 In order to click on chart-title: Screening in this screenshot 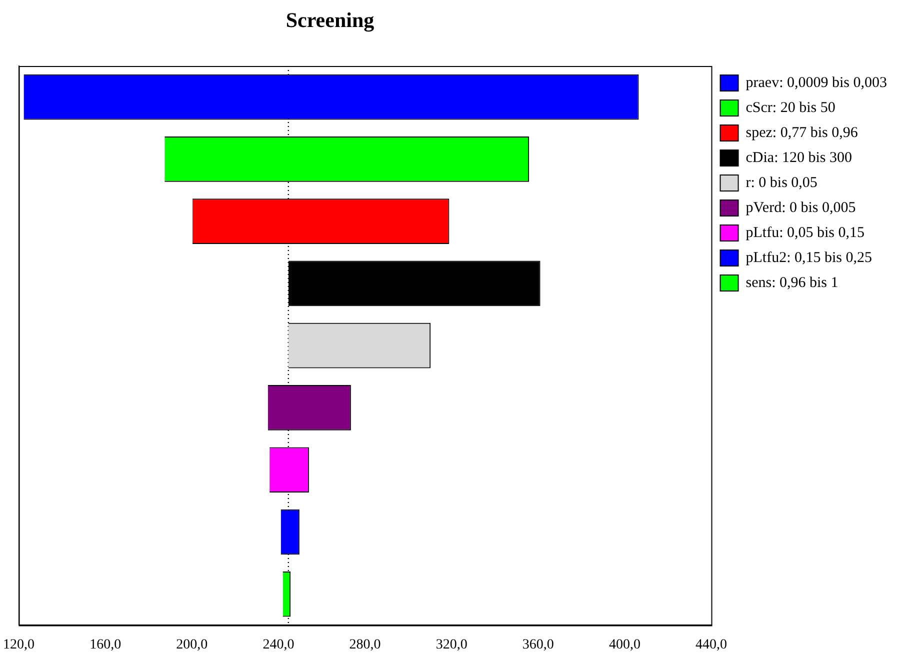, I will do `click(330, 20)`.